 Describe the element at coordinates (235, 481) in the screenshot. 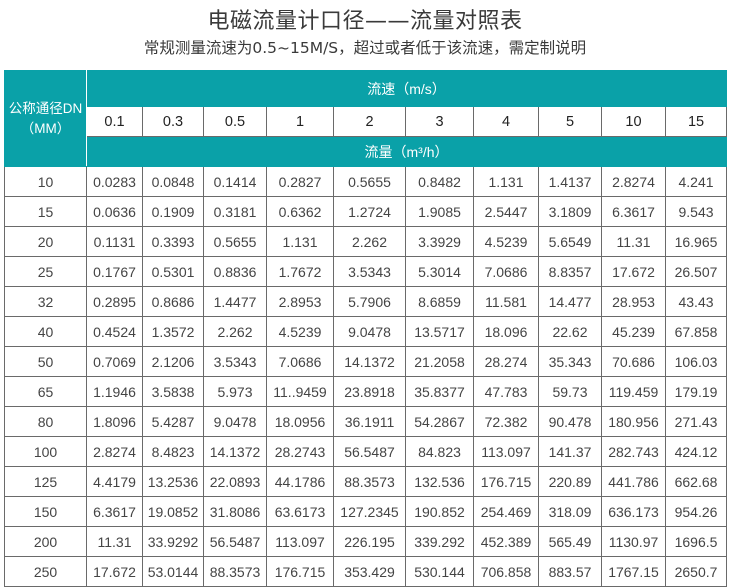

I see `flow-cell: 22.0893` at that location.